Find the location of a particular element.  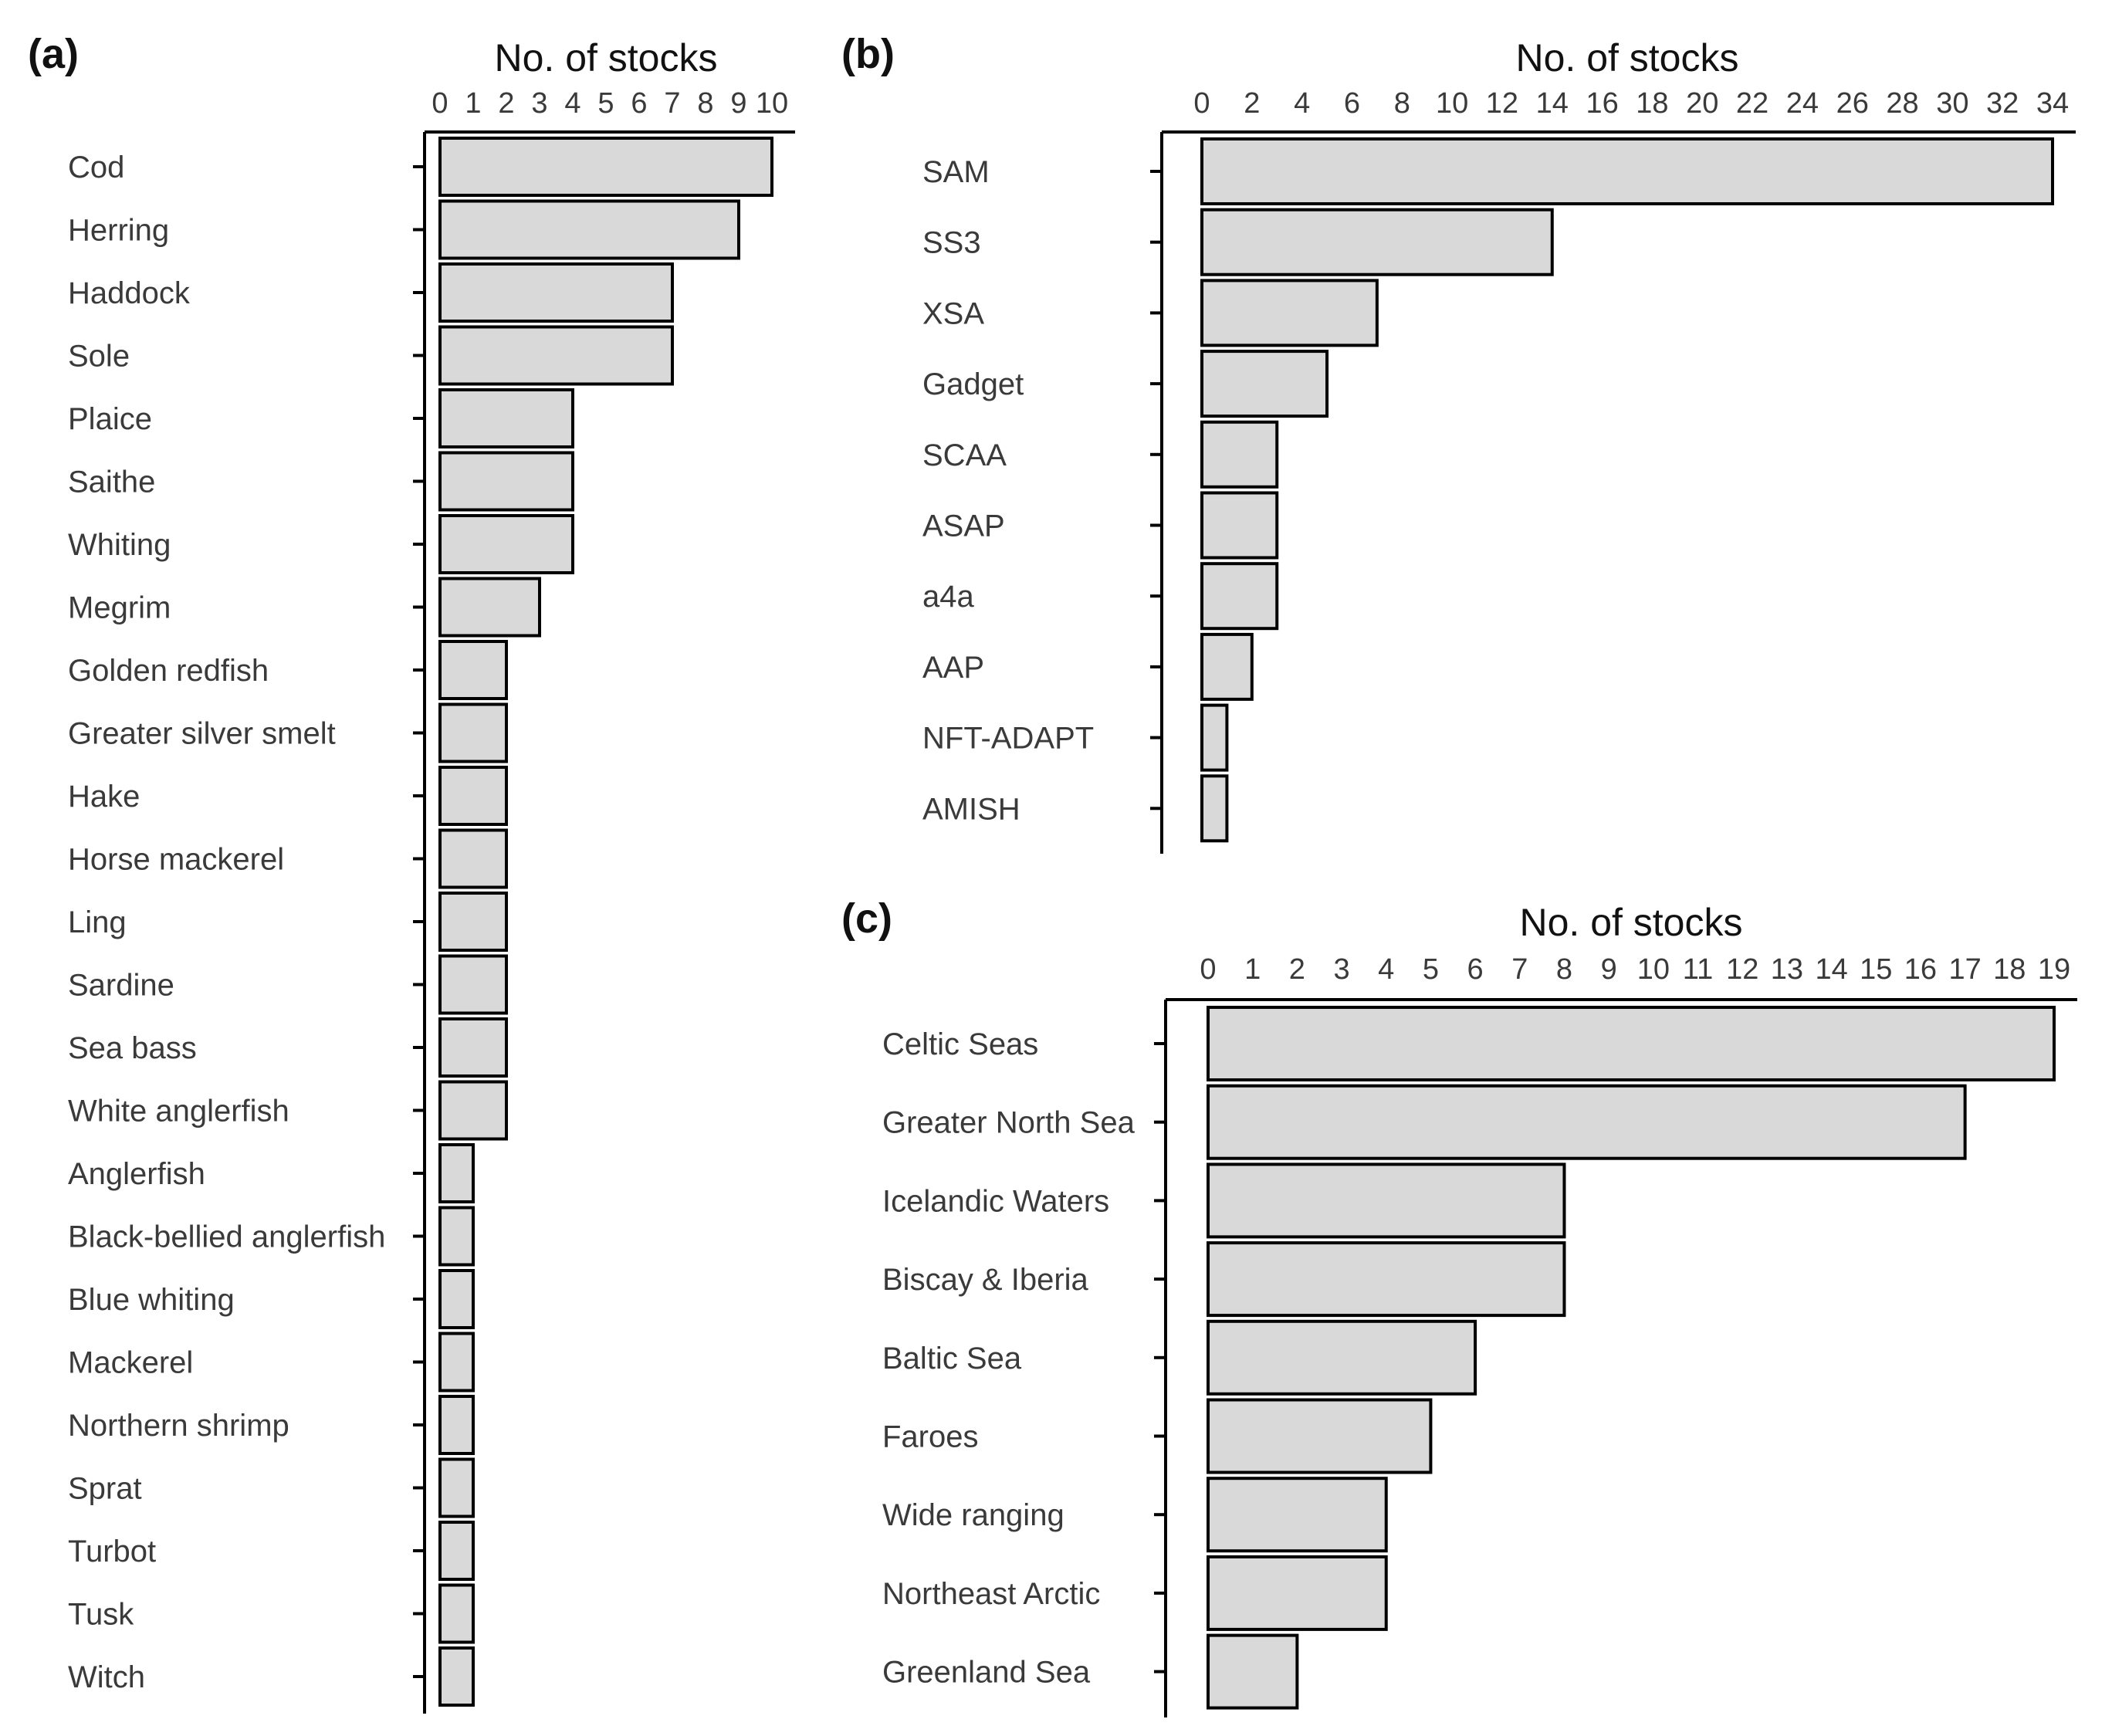

panel-a-category-label: Whiting is located at coordinates (119, 545).